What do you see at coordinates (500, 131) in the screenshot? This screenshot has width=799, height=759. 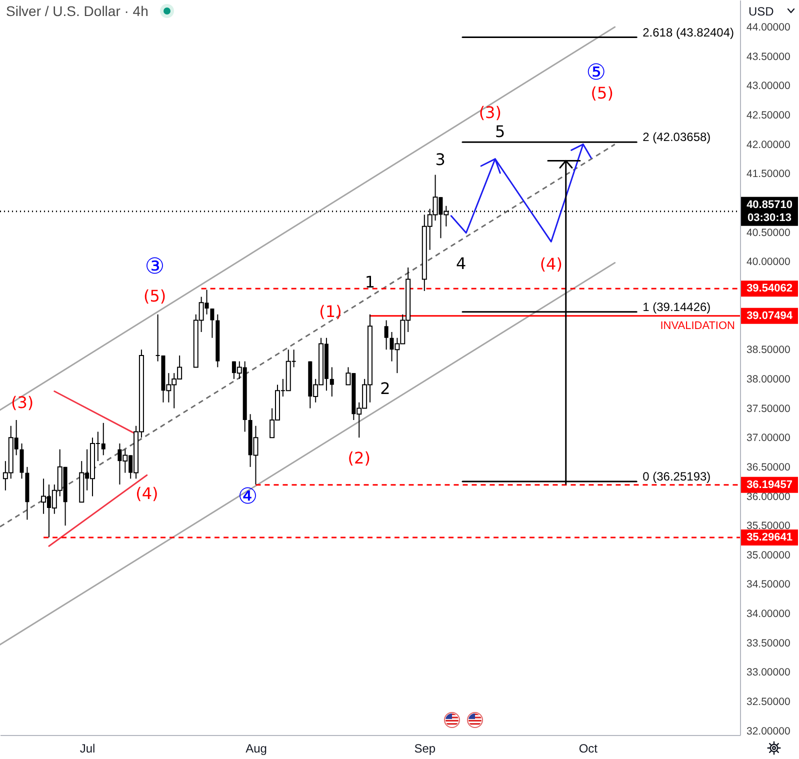 I see `annotation: 5` at bounding box center [500, 131].